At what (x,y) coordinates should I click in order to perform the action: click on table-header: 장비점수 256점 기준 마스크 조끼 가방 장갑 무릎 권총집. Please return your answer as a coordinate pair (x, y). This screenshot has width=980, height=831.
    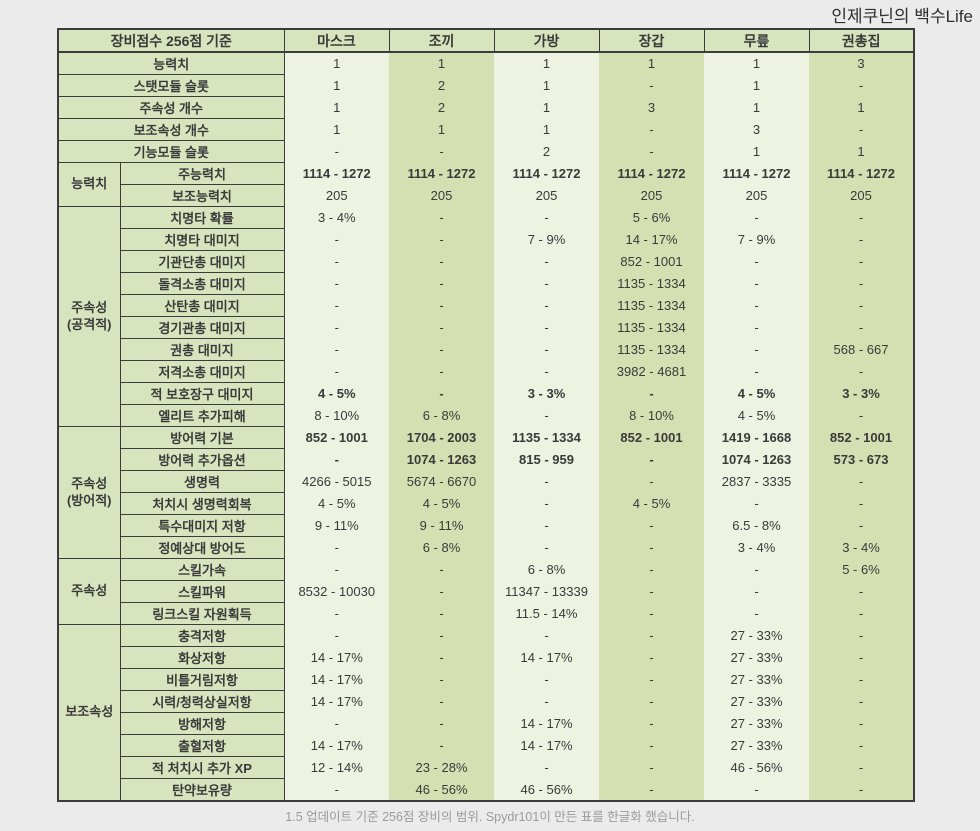
    Looking at the image, I should click on (486, 40).